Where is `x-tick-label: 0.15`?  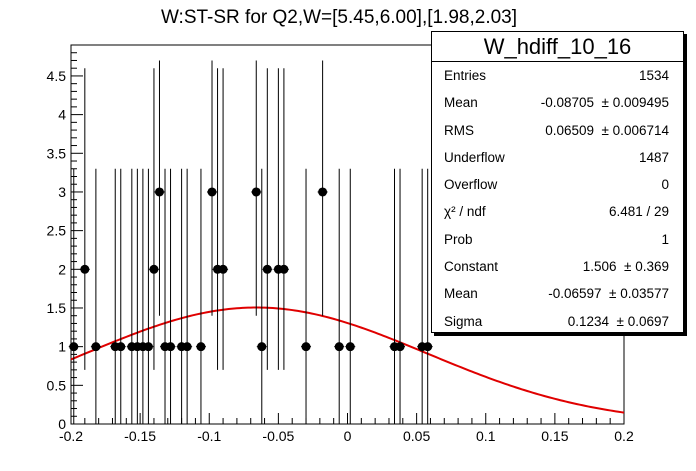
x-tick-label: 0.15 is located at coordinates (554, 436).